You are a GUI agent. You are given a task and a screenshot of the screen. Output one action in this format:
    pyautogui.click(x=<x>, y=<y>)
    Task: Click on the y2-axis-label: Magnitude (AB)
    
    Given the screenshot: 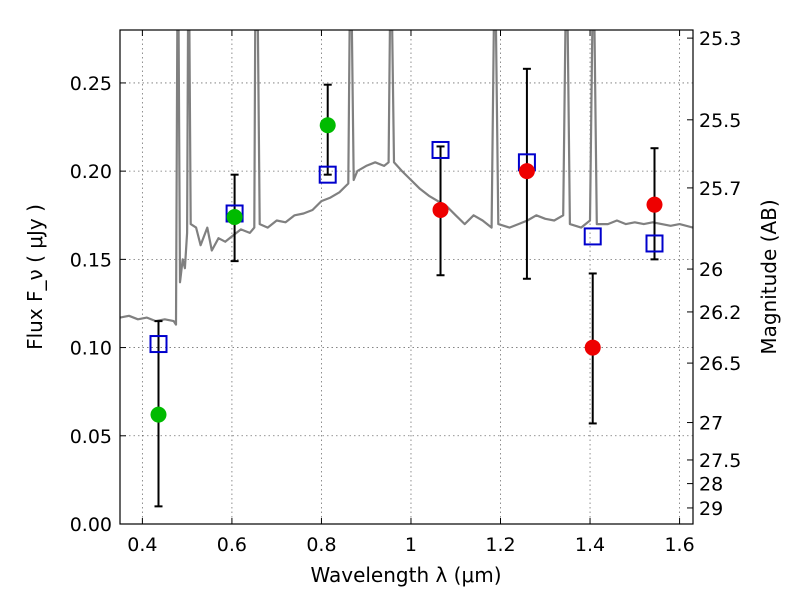 What is the action you would take?
    pyautogui.click(x=769, y=276)
    